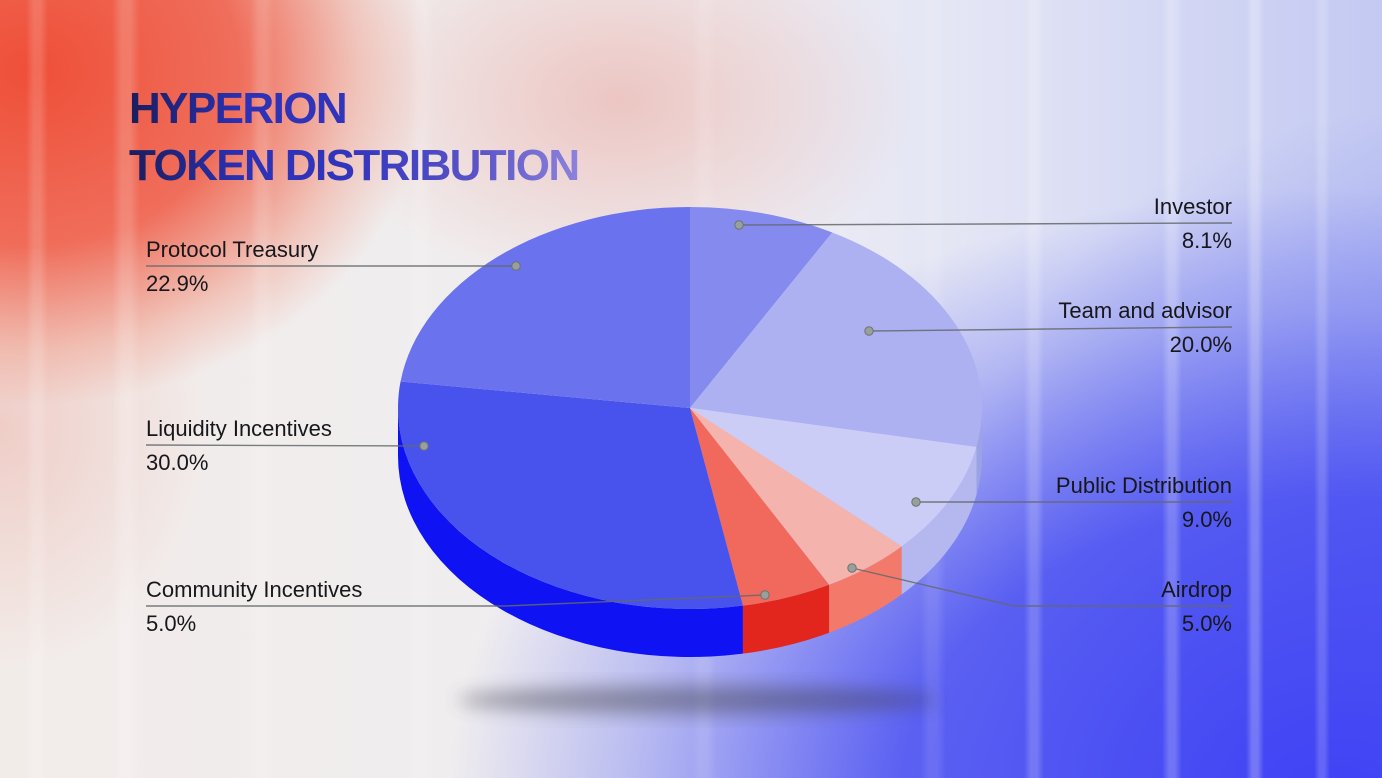 This screenshot has height=778, width=1382. Describe the element at coordinates (869, 331) in the screenshot. I see `leader-dot-team-and-advisor` at that location.